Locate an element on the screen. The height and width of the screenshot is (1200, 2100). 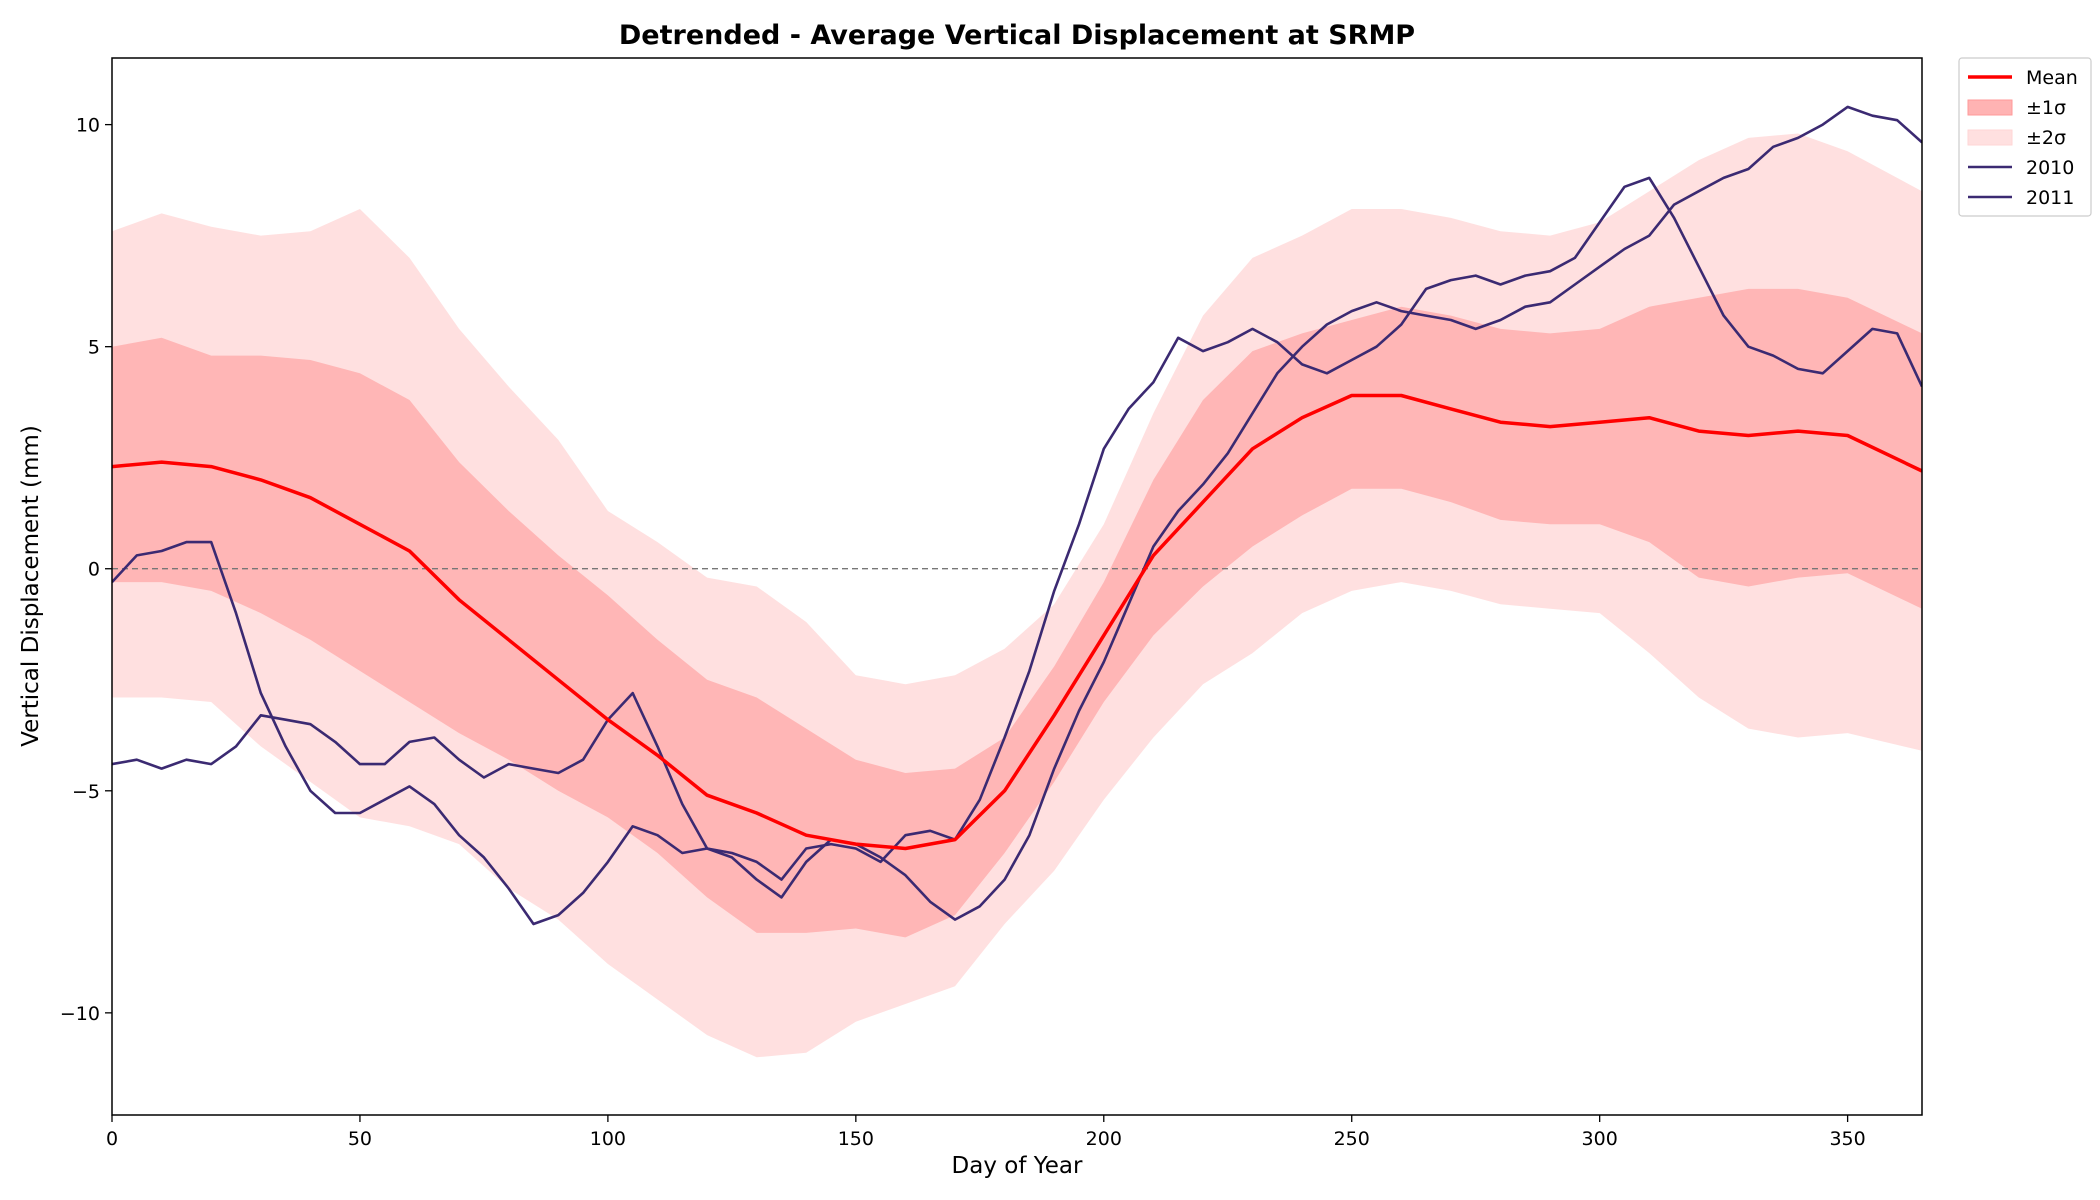
x-tick-label: 200 is located at coordinates (1104, 1139).